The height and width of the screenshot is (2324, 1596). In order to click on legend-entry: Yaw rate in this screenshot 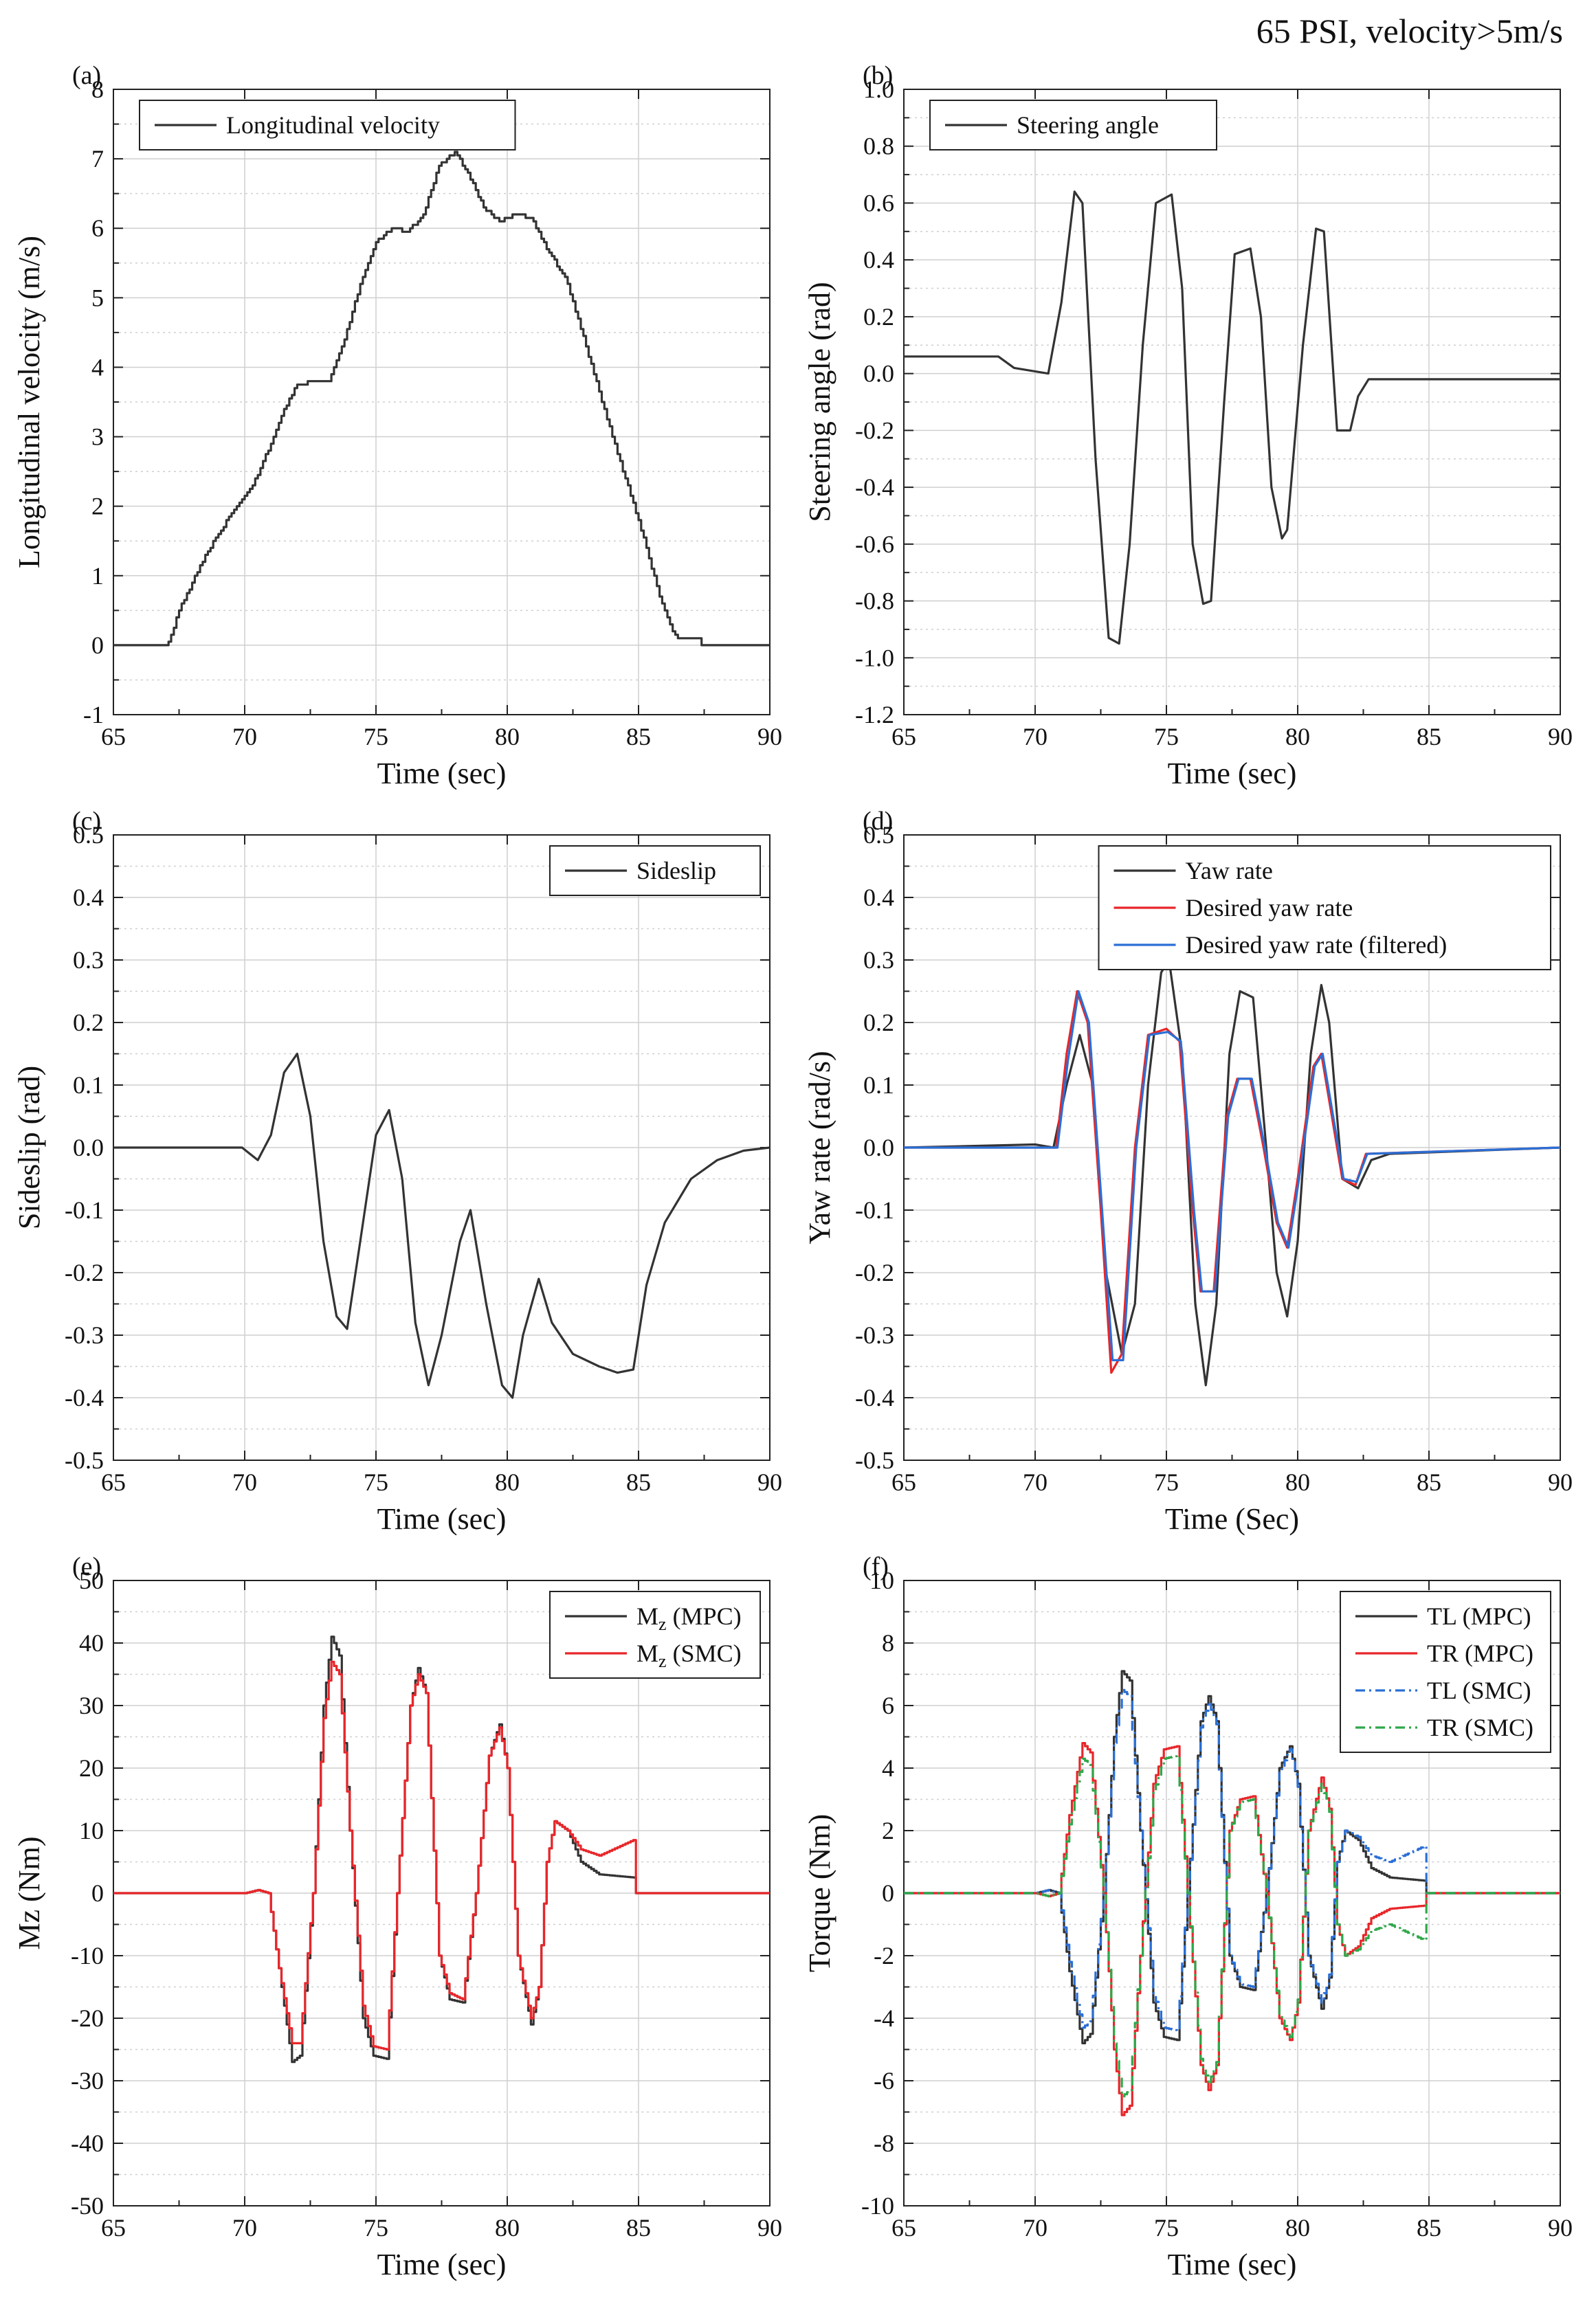, I will do `click(1229, 870)`.